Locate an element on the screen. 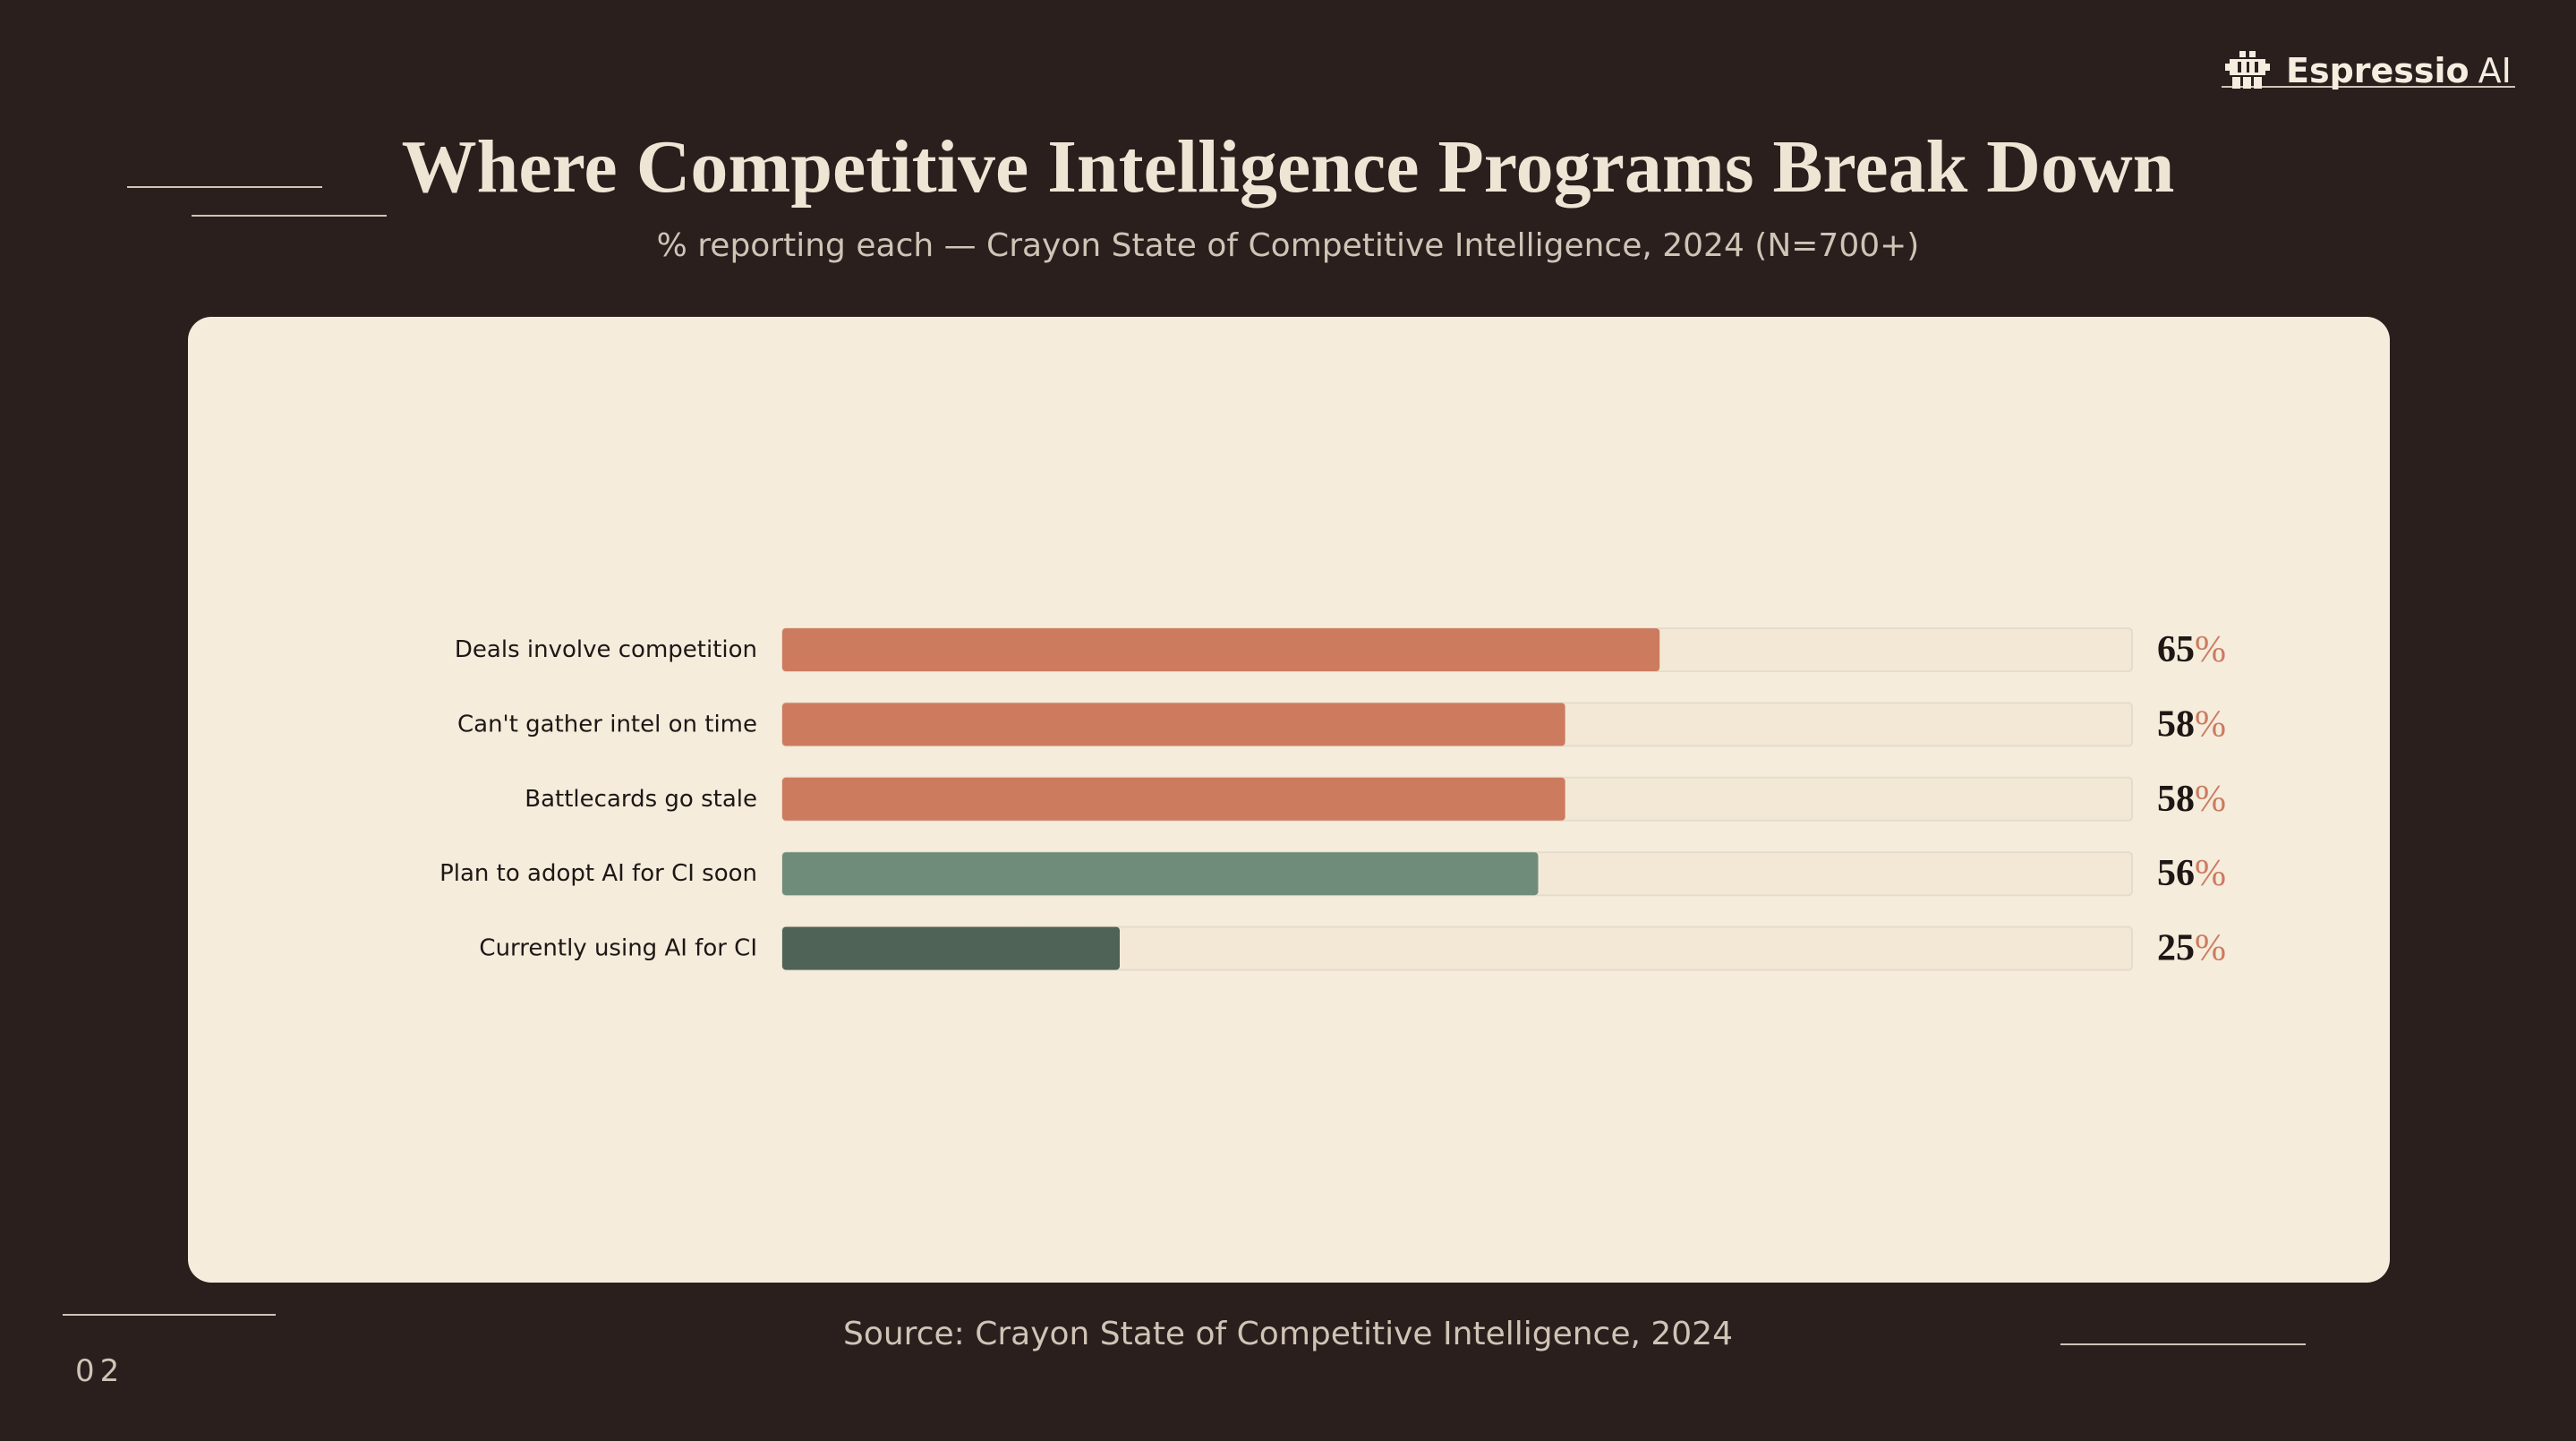  category-label: Plan to adopt AI for CI soon is located at coordinates (598, 873).